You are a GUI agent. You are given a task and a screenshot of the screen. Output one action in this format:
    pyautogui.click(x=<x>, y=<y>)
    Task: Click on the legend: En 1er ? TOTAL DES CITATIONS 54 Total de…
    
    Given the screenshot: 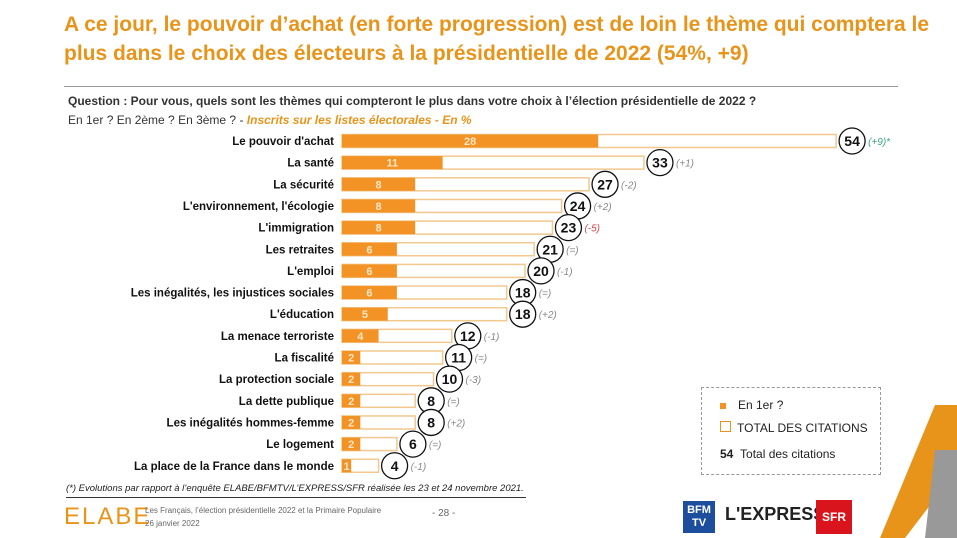 What is the action you would take?
    pyautogui.click(x=791, y=431)
    